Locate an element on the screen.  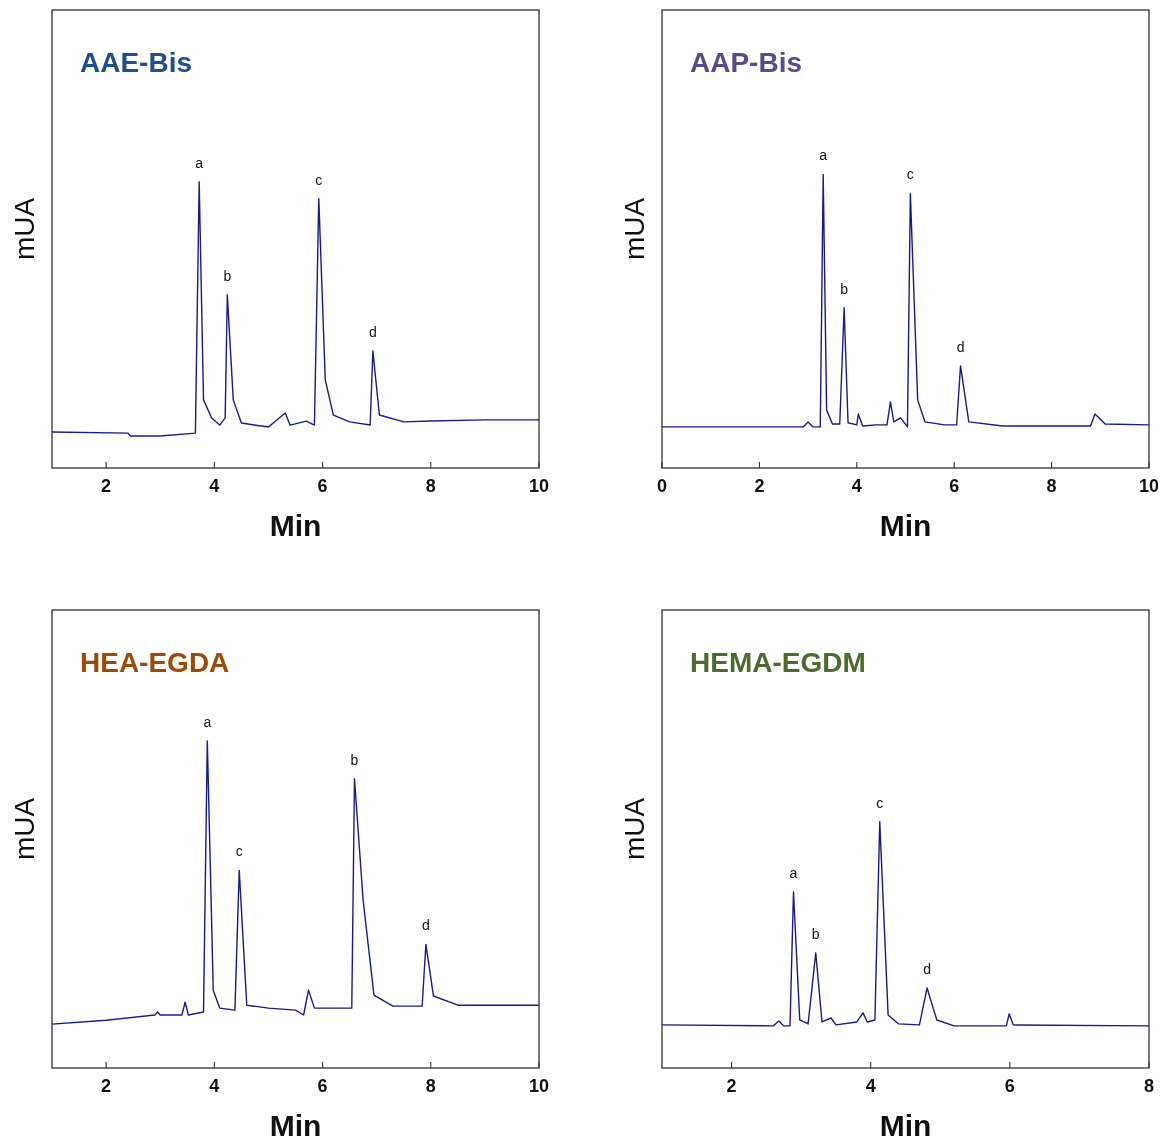
chart-title: HEA-EGDA is located at coordinates (155, 662).